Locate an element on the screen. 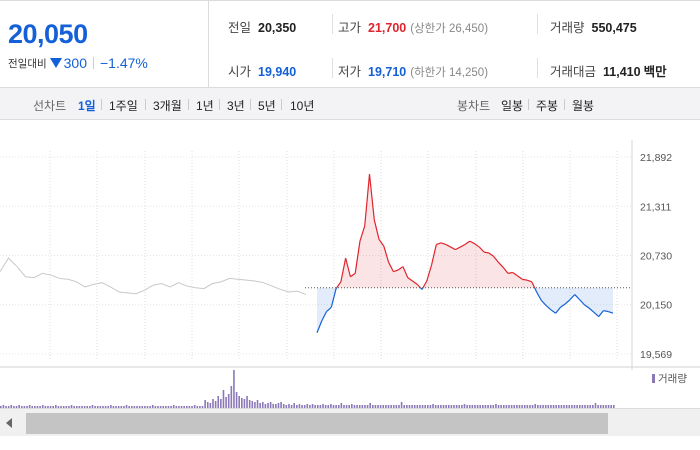 This screenshot has height=450, width=700. tab-daily-candle: 일봉 is located at coordinates (512, 106).